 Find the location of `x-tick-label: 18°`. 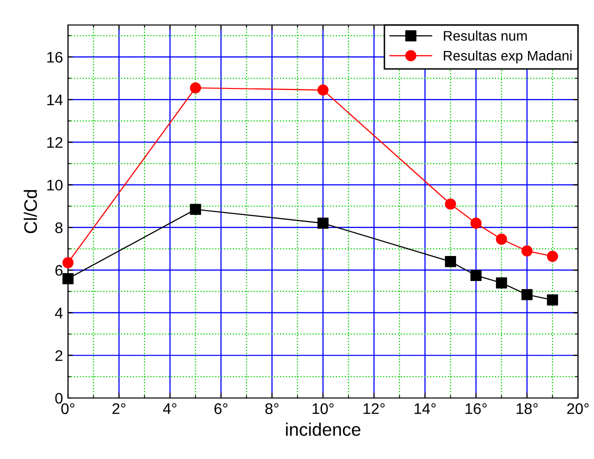

x-tick-label: 18° is located at coordinates (527, 408).